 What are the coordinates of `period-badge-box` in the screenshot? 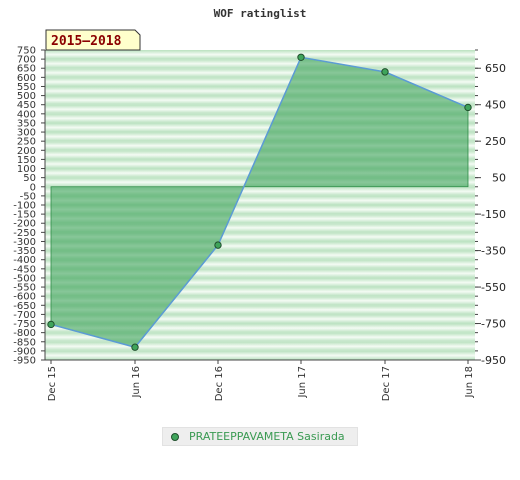 It's located at (93, 40).